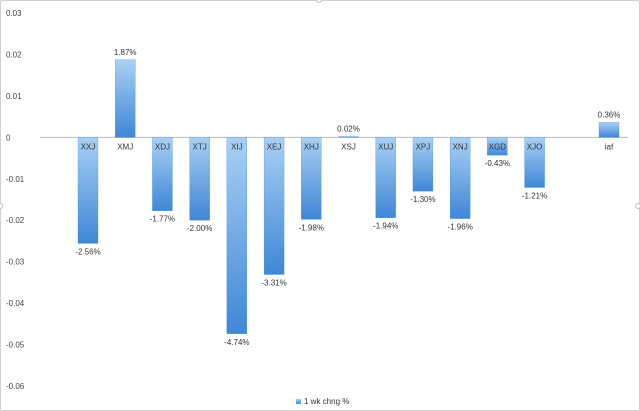  Describe the element at coordinates (497, 163) in the screenshot. I see `data-label: -0.43%` at that location.